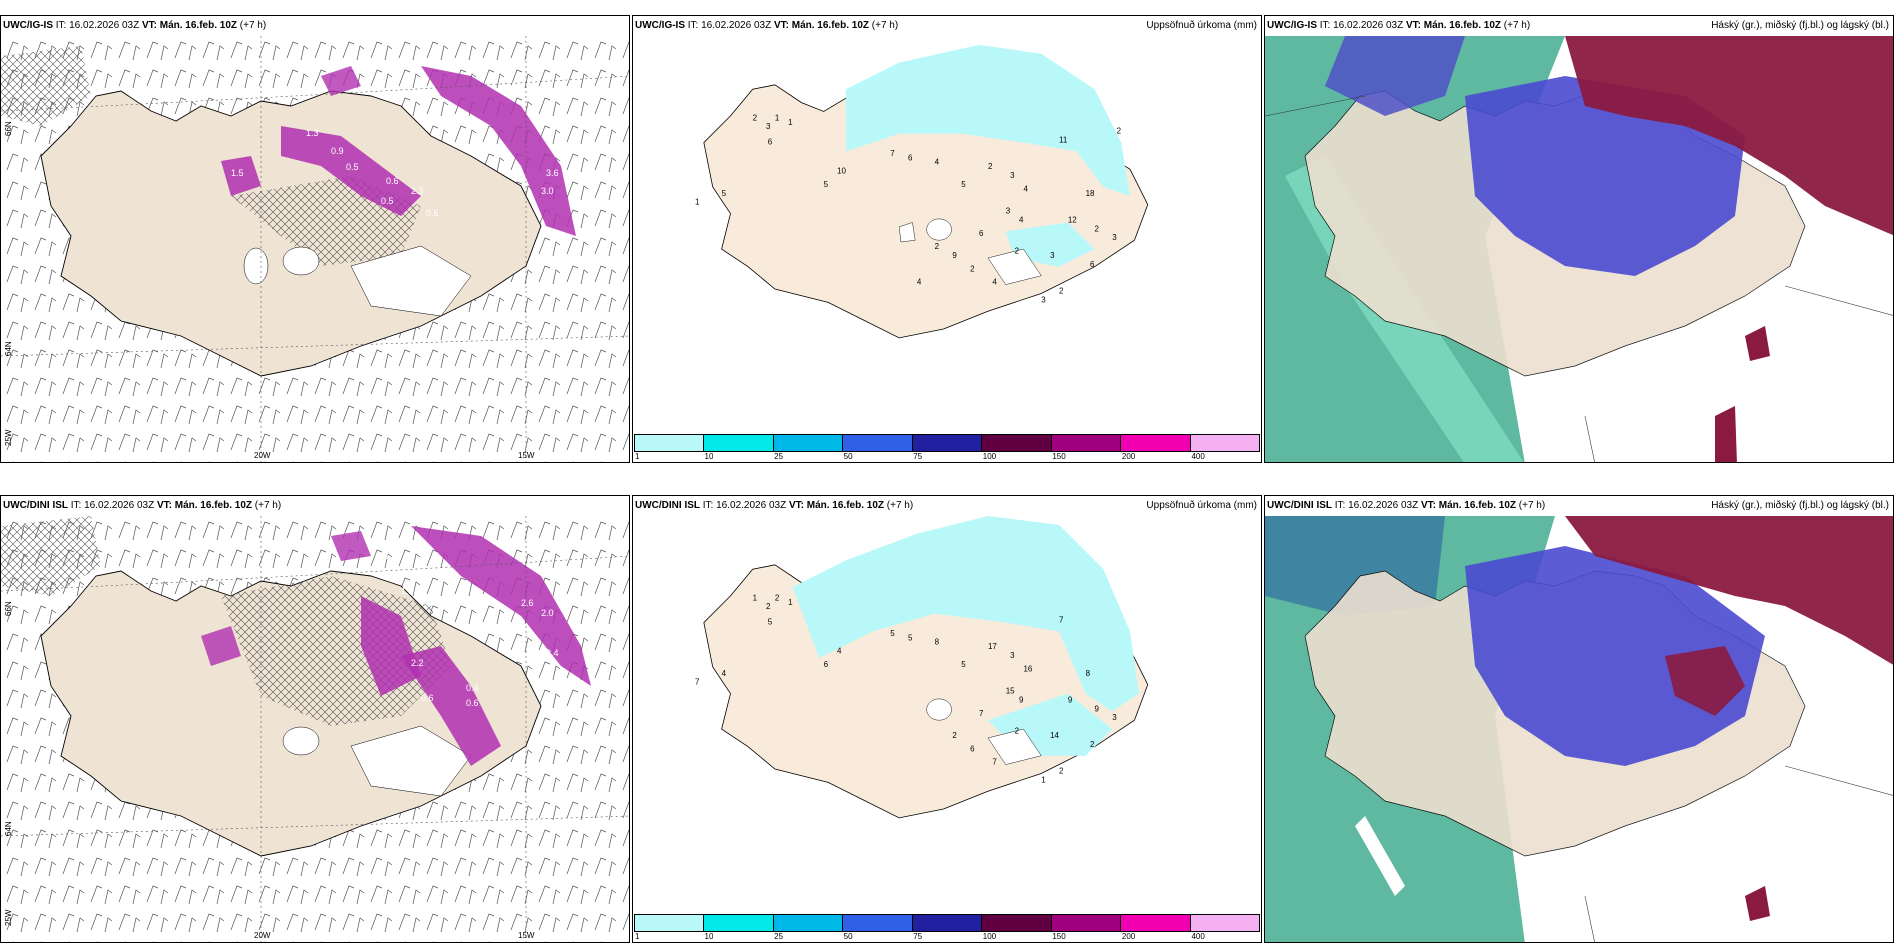  Describe the element at coordinates (417, 191) in the screenshot. I see `wind-label: 2.3` at that location.